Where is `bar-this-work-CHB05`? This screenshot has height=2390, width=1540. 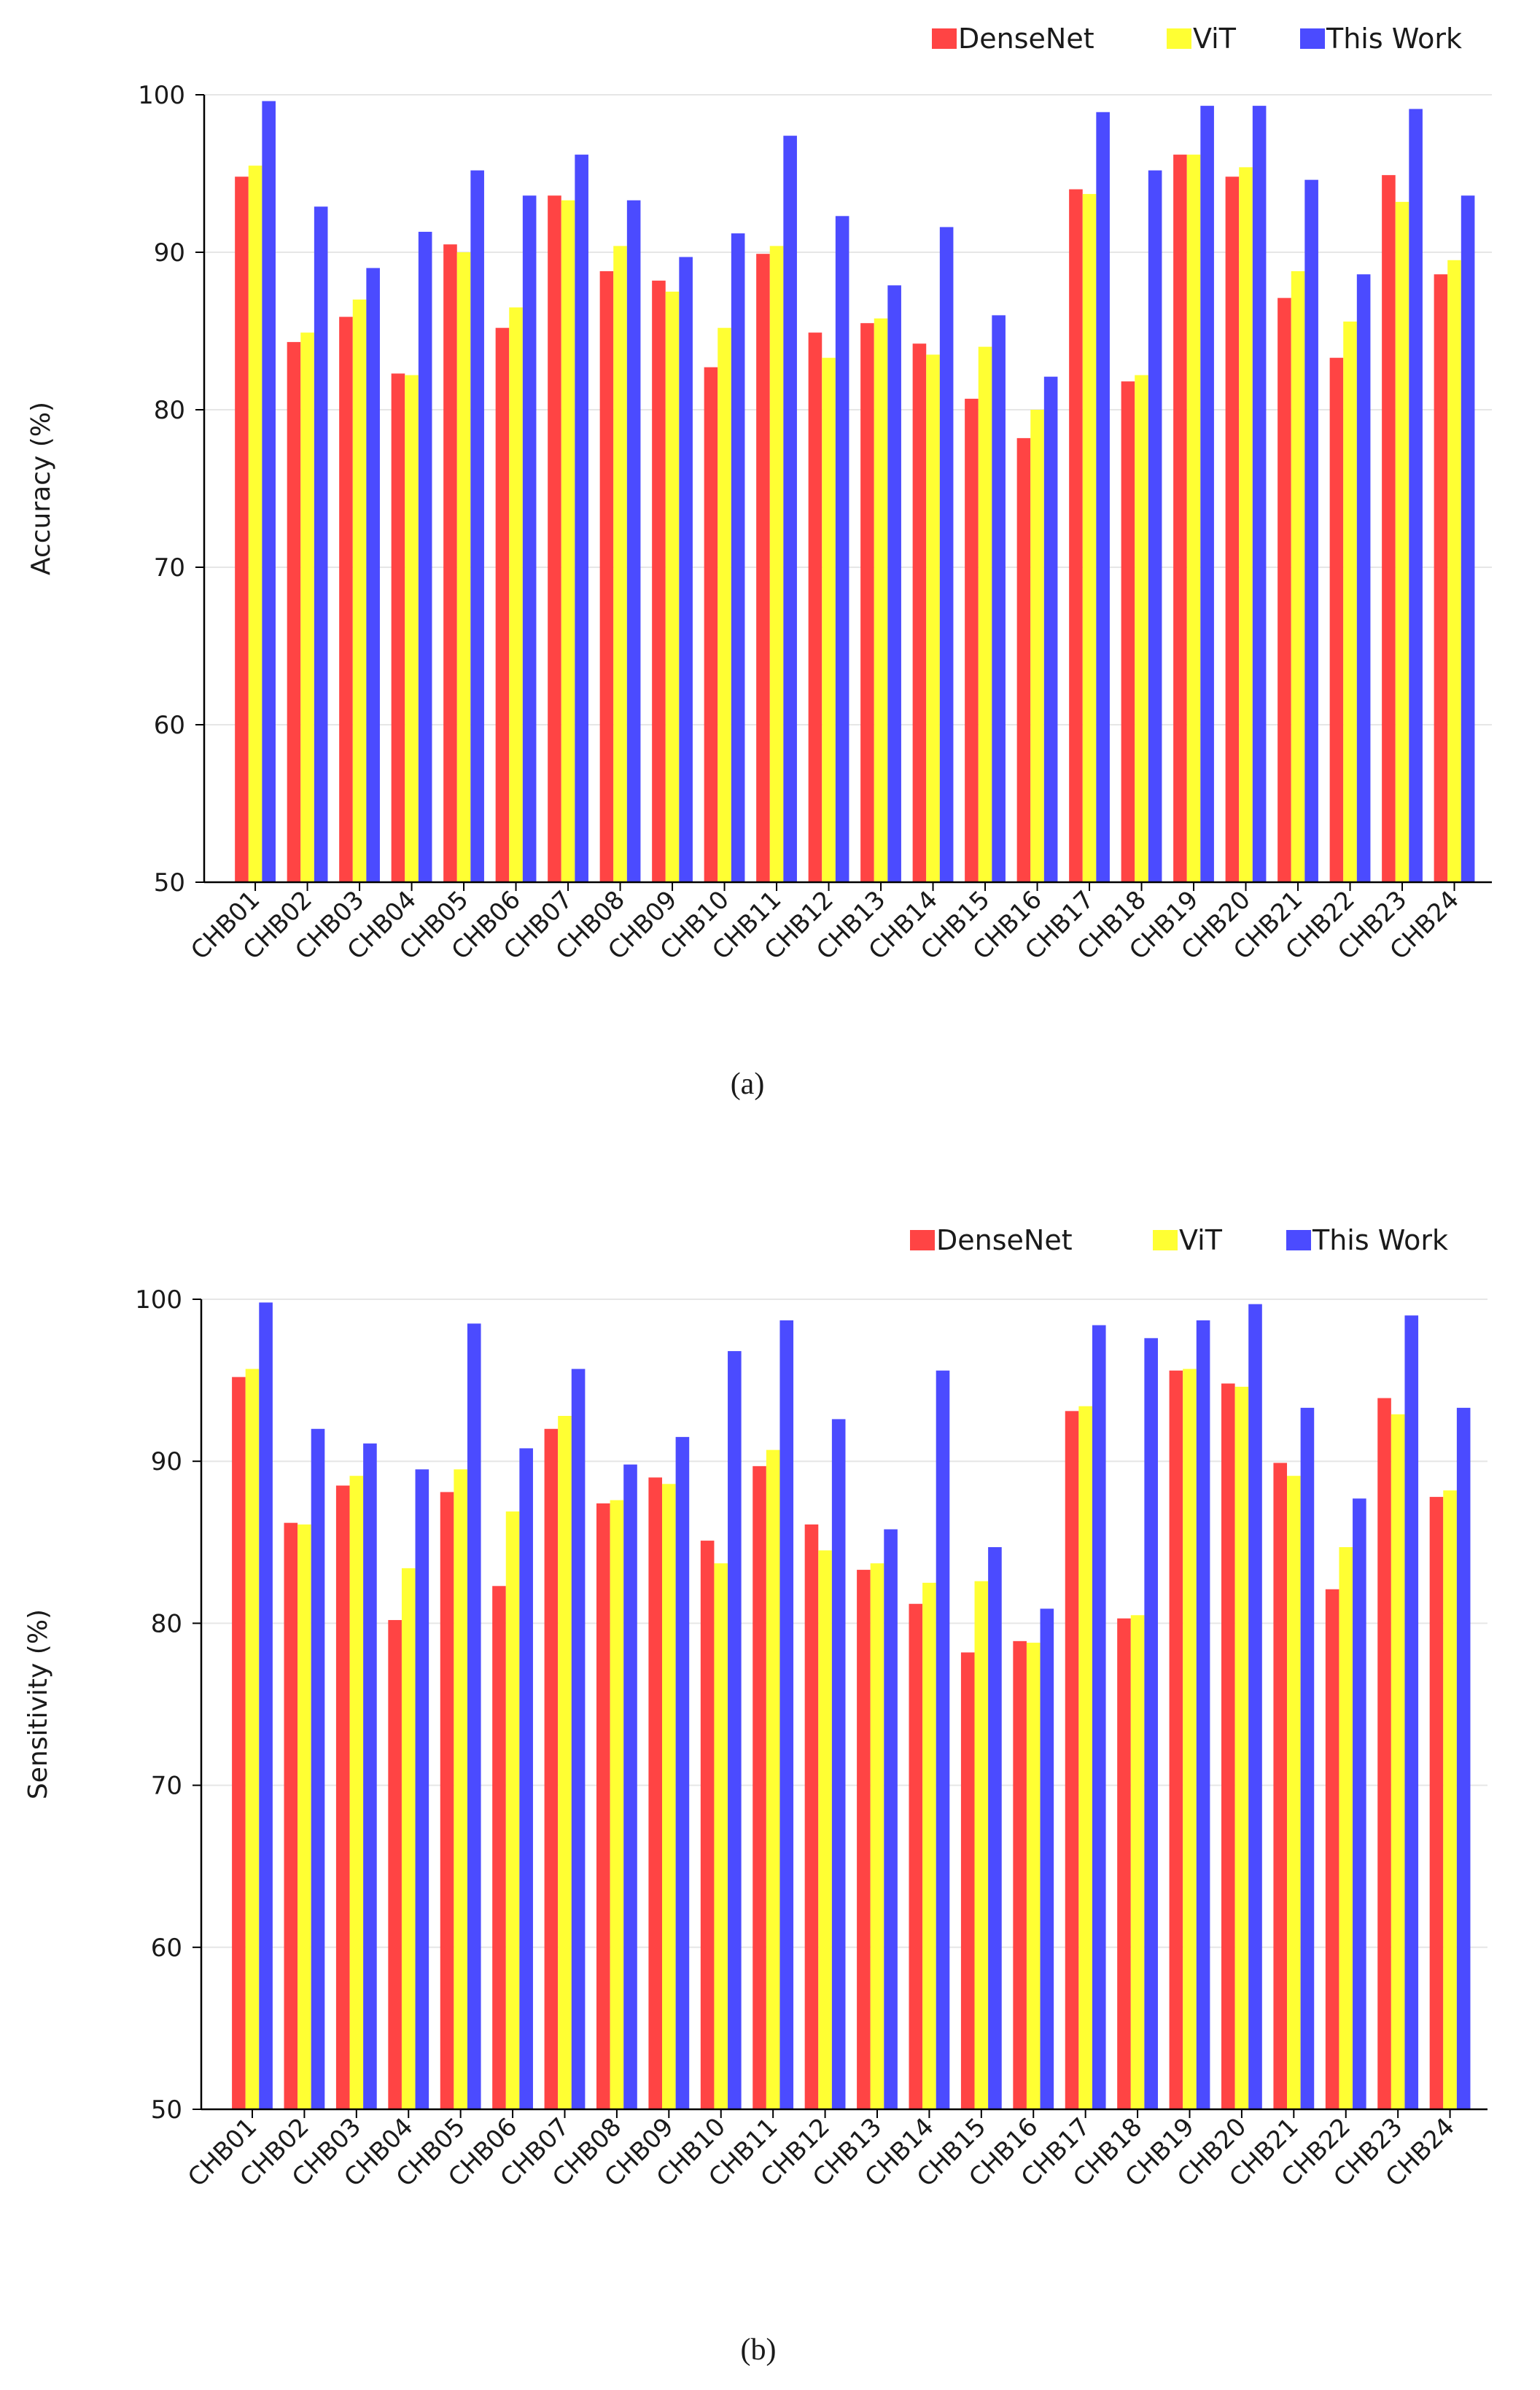 bar-this-work-CHB05 is located at coordinates (477, 526).